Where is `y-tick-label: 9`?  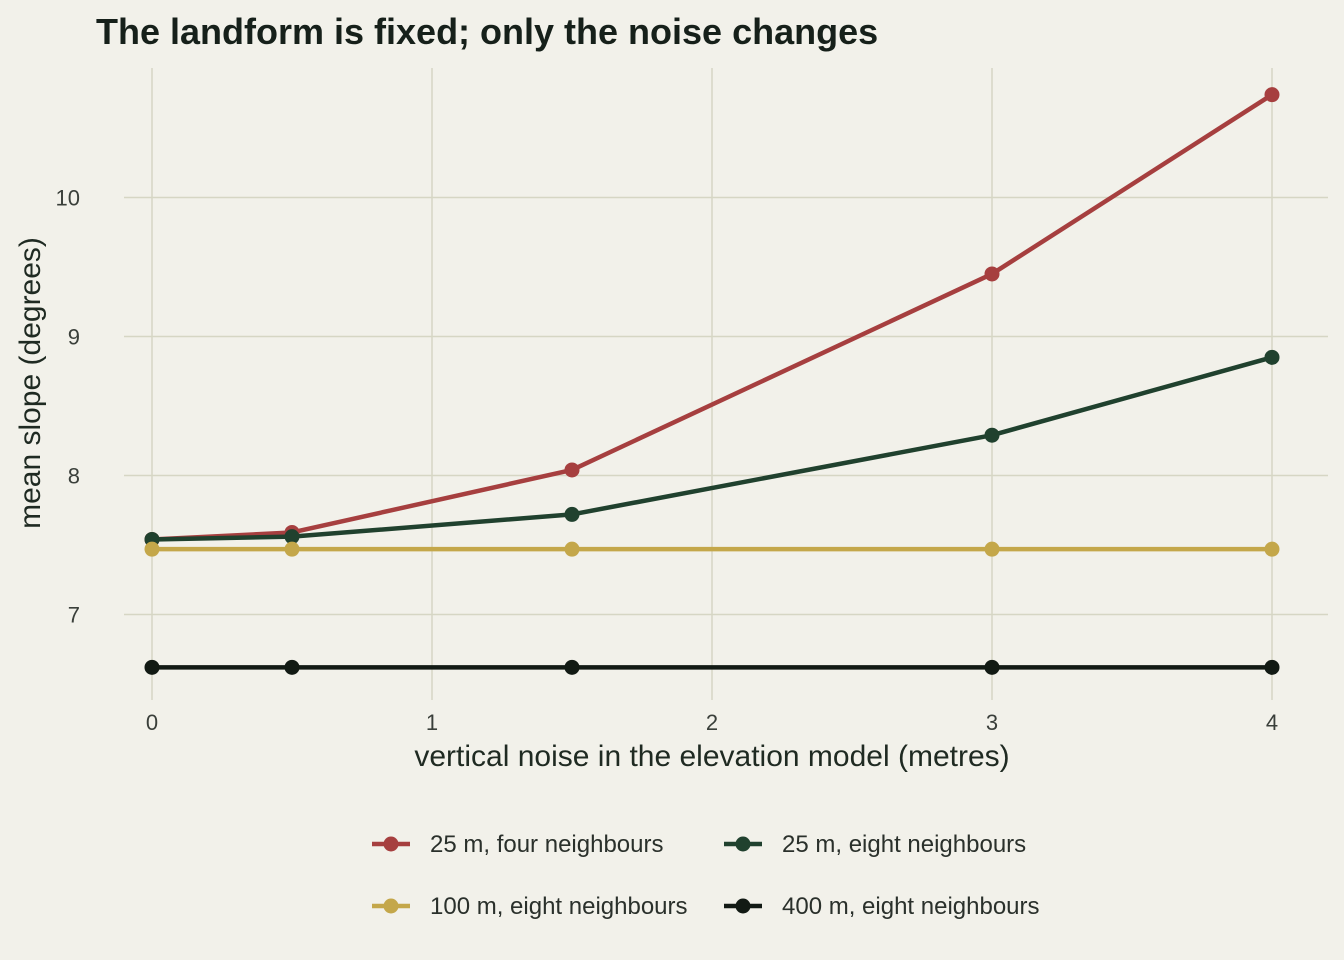 y-tick-label: 9 is located at coordinates (74, 337).